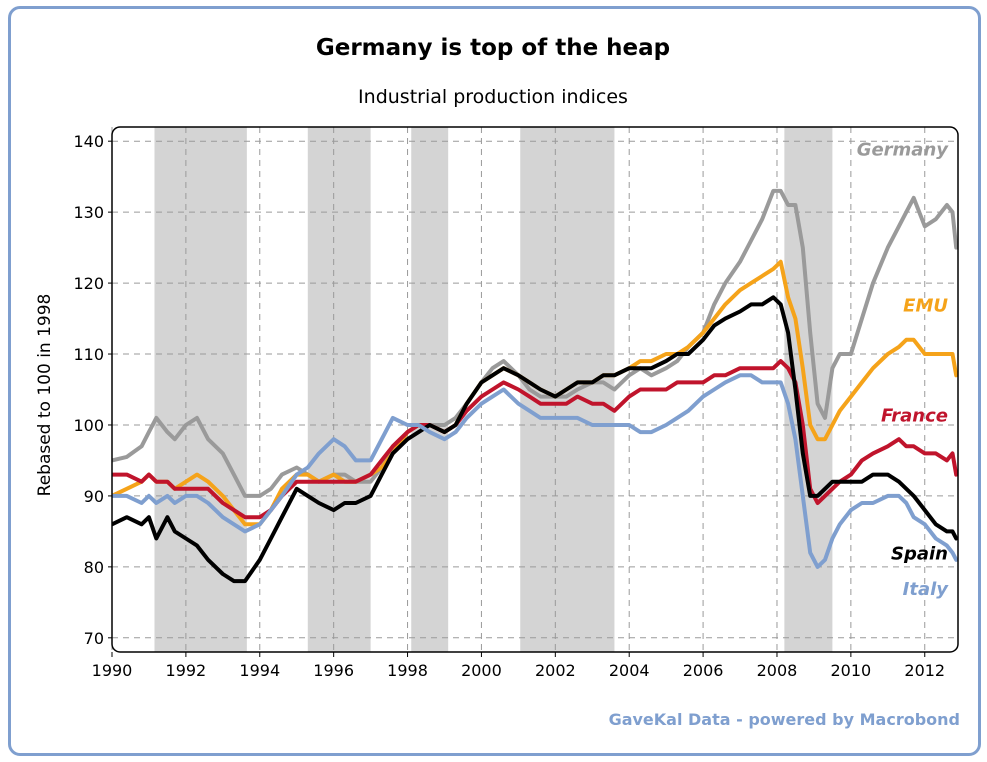  Describe the element at coordinates (94, 496) in the screenshot. I see `y-tick-label-90: 90` at that location.